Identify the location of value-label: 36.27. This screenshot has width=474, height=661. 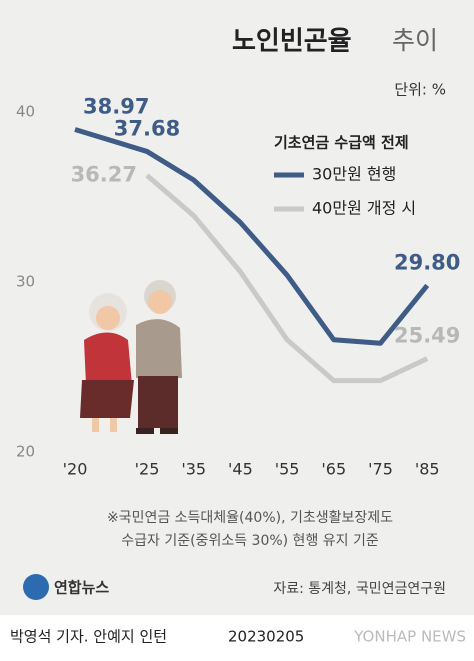
(104, 174).